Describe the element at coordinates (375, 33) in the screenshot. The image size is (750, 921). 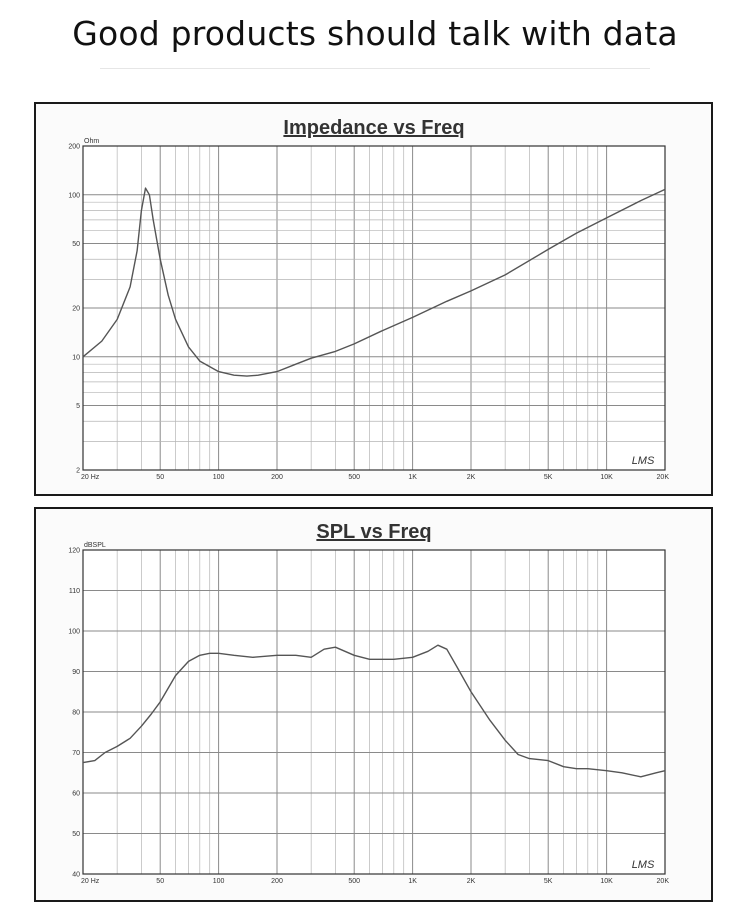
I see `page-headline: Good products should talk with data` at that location.